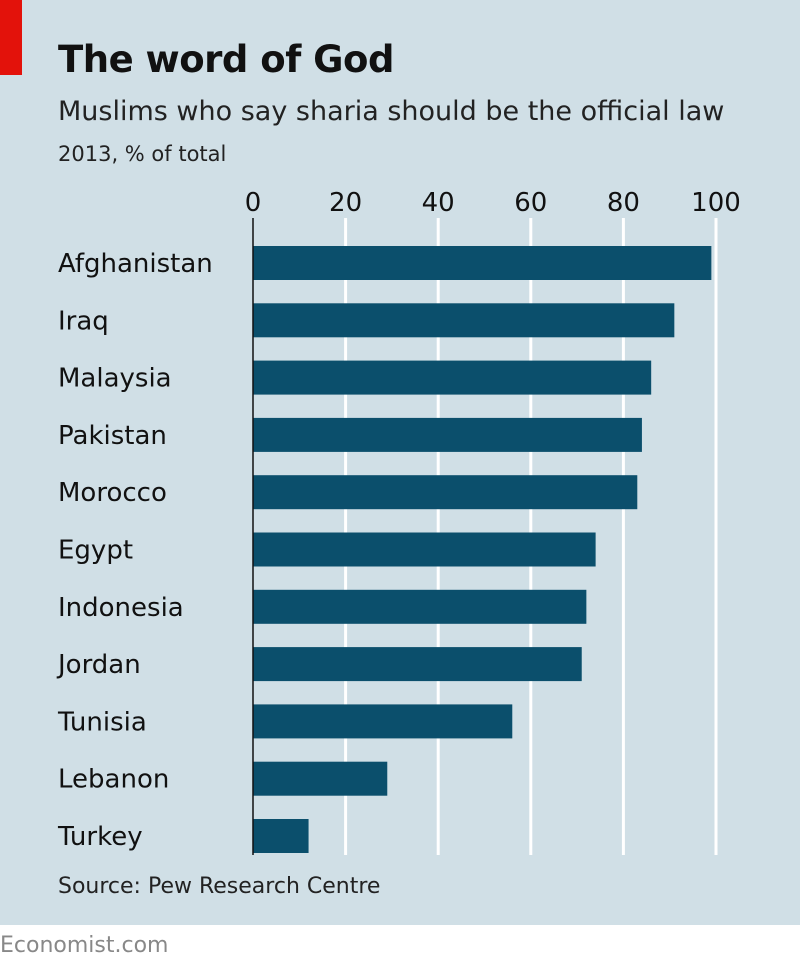 Image resolution: width=800 pixels, height=972 pixels. Describe the element at coordinates (95, 551) in the screenshot. I see `category-label: Egypt` at that location.